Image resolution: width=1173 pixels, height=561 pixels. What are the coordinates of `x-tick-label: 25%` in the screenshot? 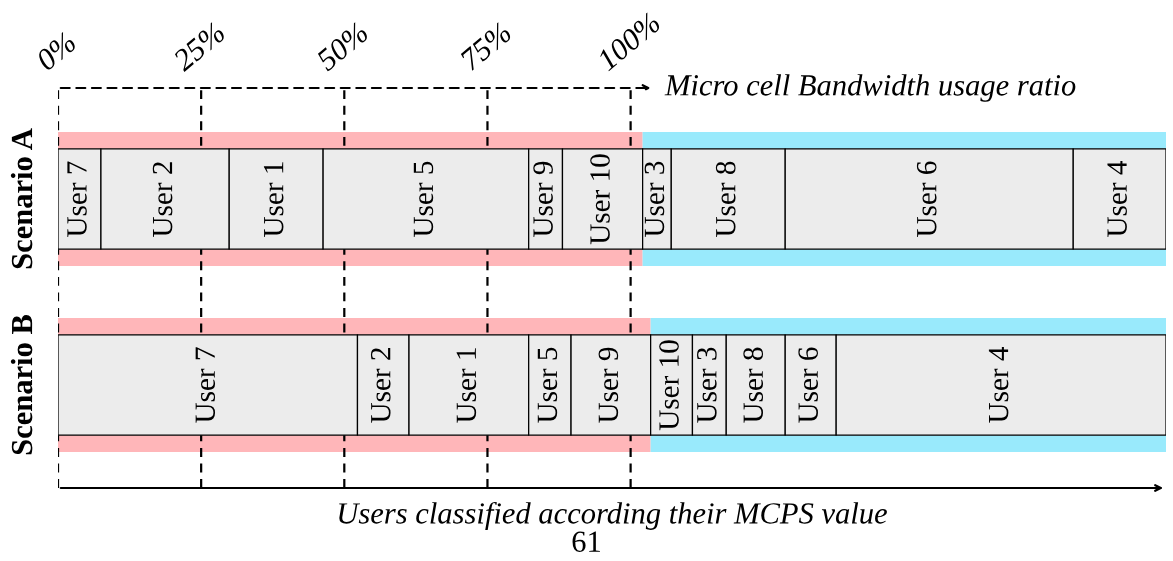 It's located at (199, 47).